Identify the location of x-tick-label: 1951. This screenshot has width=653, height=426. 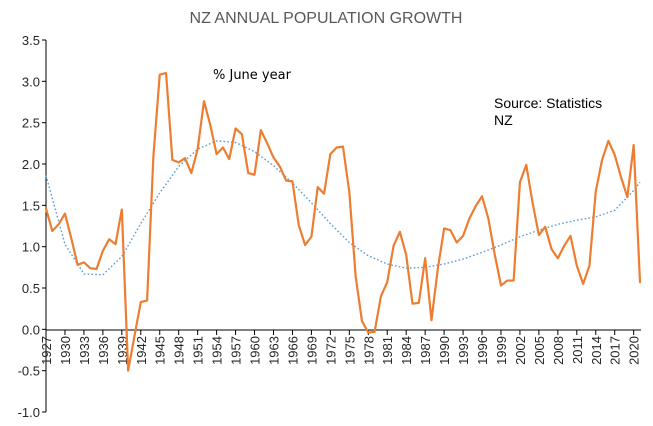
(198, 350).